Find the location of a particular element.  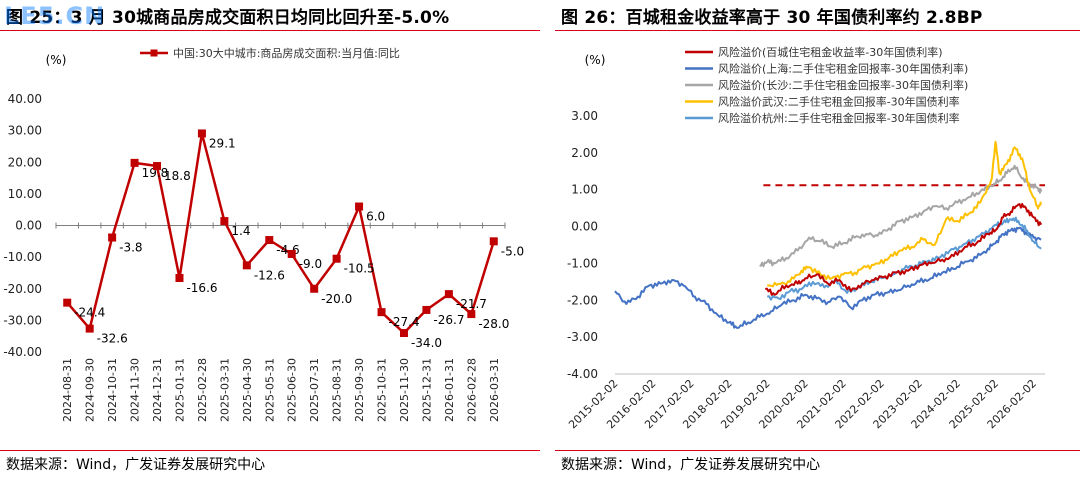

x-tick-label: 2024-12-31 is located at coordinates (157, 390).